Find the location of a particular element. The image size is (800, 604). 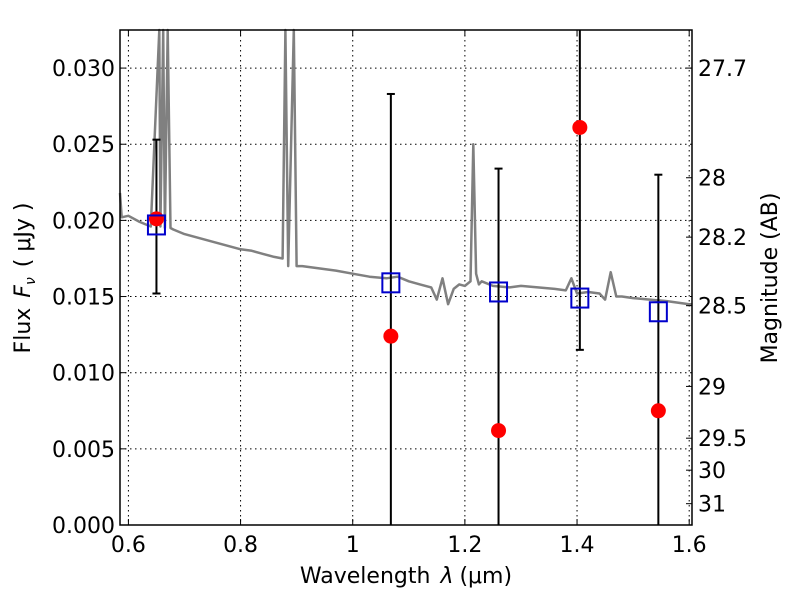

y2-tick-label: 27.7 is located at coordinates (722, 69).